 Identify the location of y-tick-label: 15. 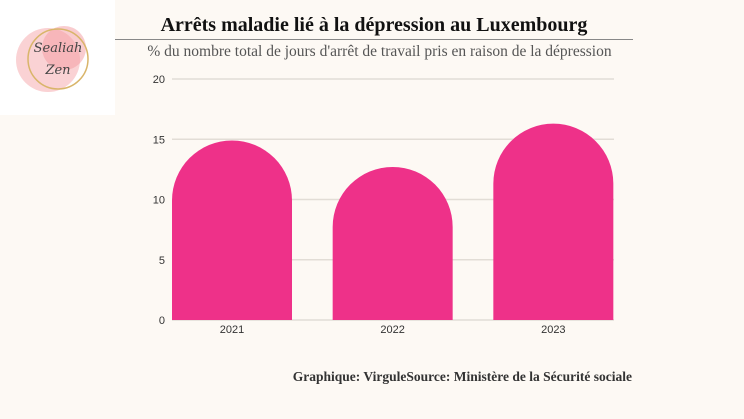
(159, 140).